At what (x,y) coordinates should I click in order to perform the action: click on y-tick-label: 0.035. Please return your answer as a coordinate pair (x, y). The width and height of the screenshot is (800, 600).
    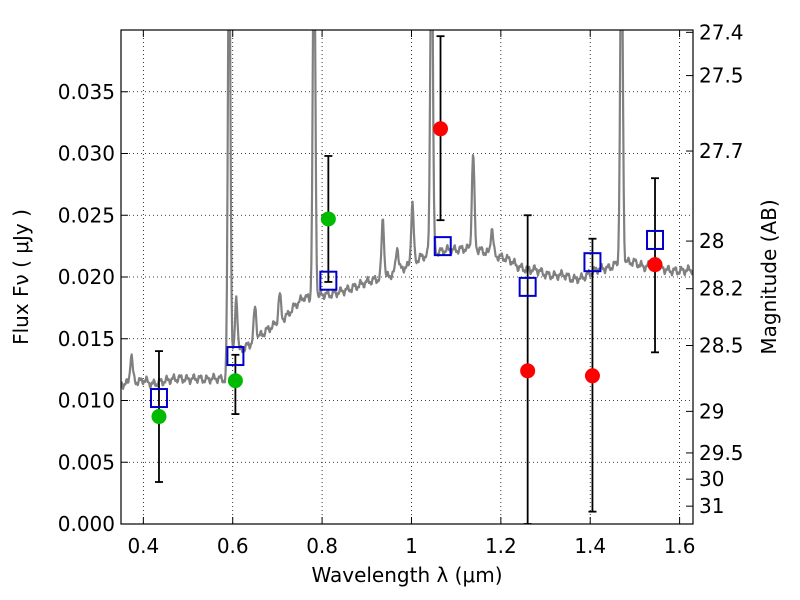
    Looking at the image, I should click on (86, 92).